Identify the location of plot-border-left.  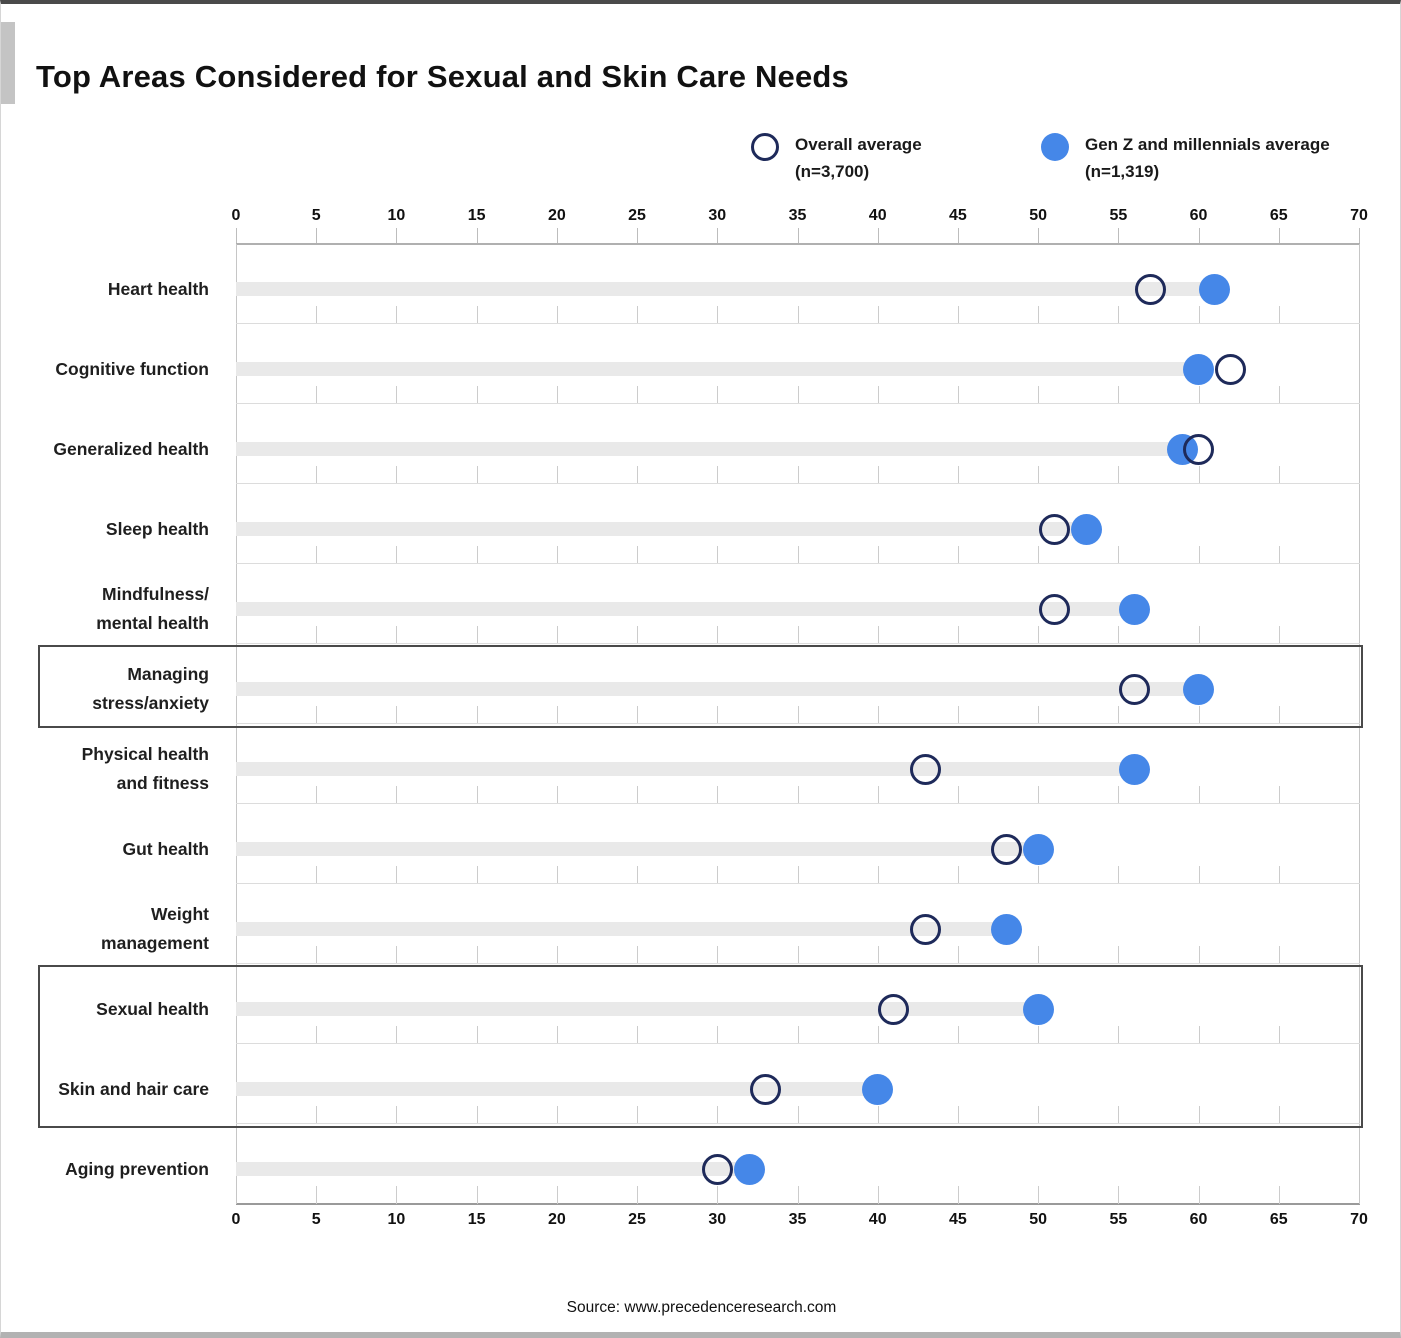
(236, 724).